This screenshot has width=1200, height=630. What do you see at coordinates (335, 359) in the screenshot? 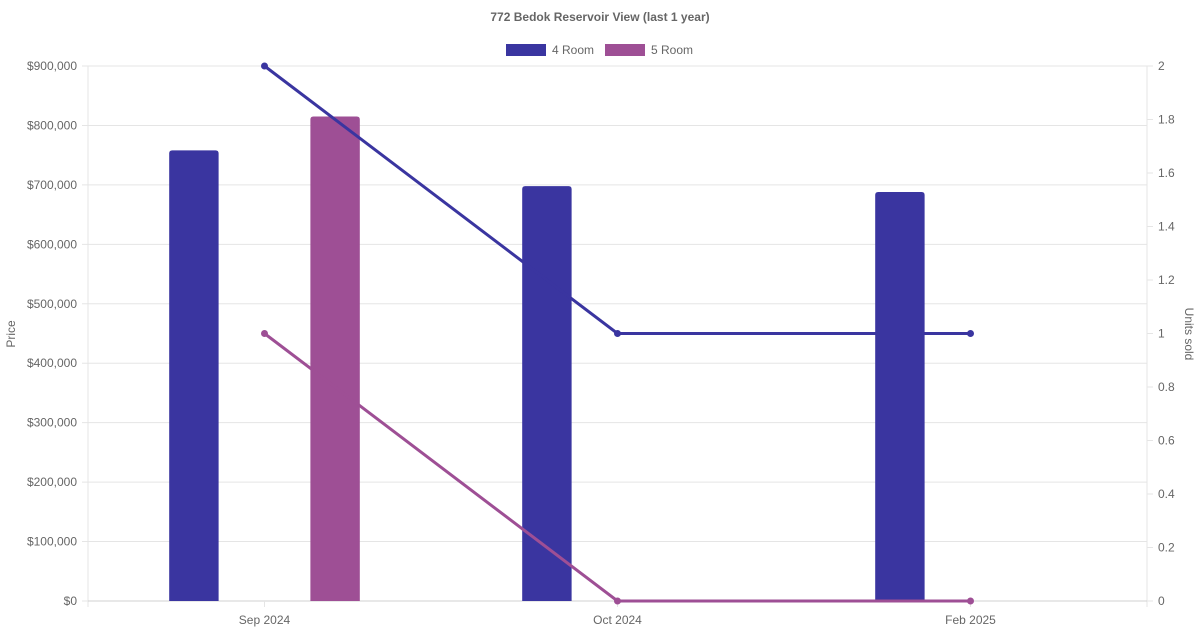
I see `bar-5-room-sep-2024` at bounding box center [335, 359].